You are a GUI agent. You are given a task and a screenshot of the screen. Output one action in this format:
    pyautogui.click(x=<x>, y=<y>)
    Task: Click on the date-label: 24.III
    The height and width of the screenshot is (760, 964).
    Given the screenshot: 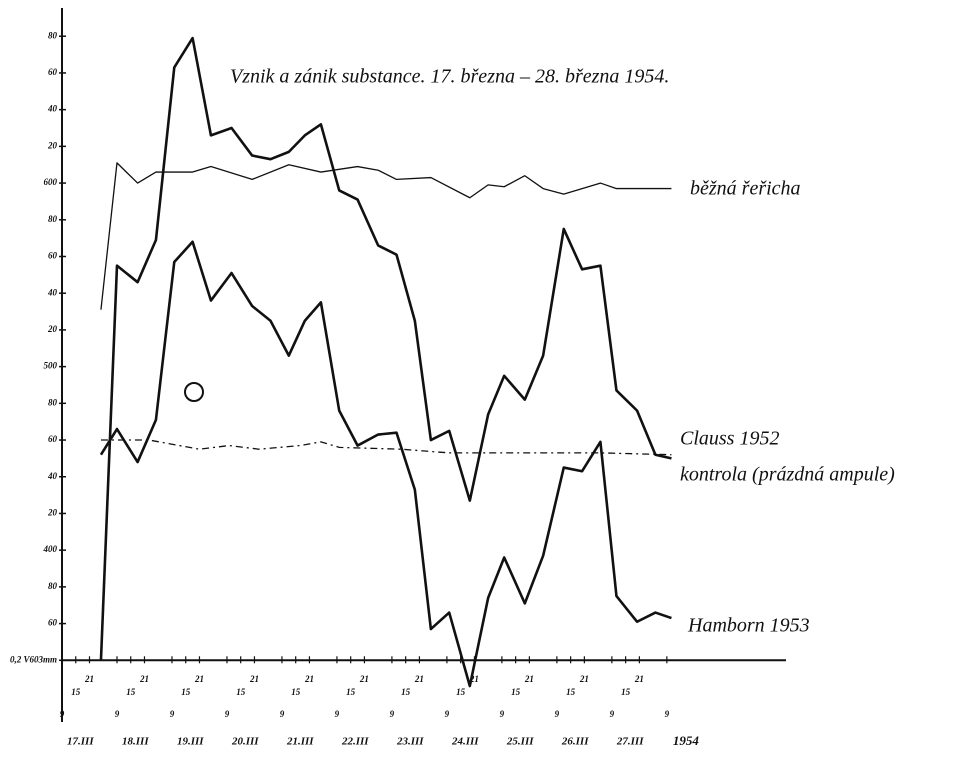 What is the action you would take?
    pyautogui.click(x=465, y=742)
    